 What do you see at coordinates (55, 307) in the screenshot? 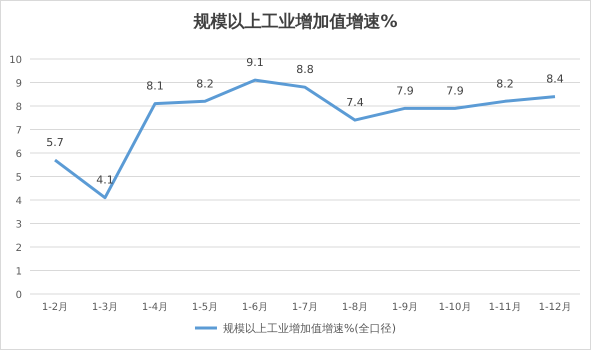
I see `x-tick-label: 1-2月` at bounding box center [55, 307].